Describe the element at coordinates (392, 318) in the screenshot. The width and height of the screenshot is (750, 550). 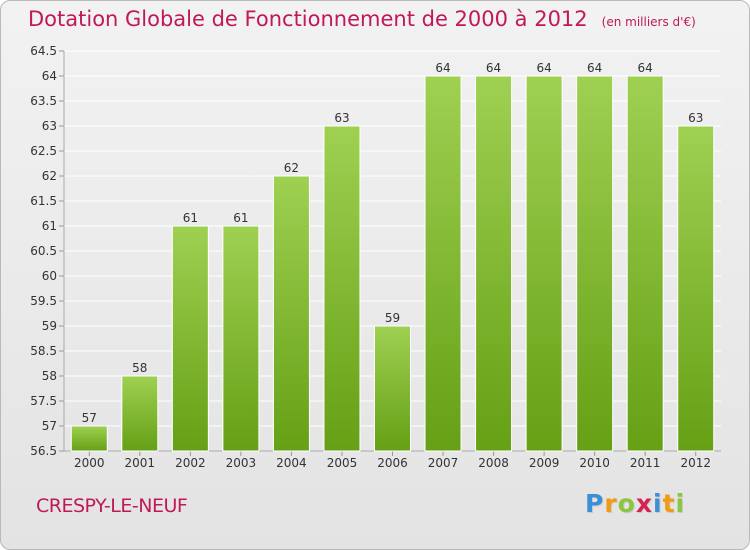
I see `value-label: 59` at that location.